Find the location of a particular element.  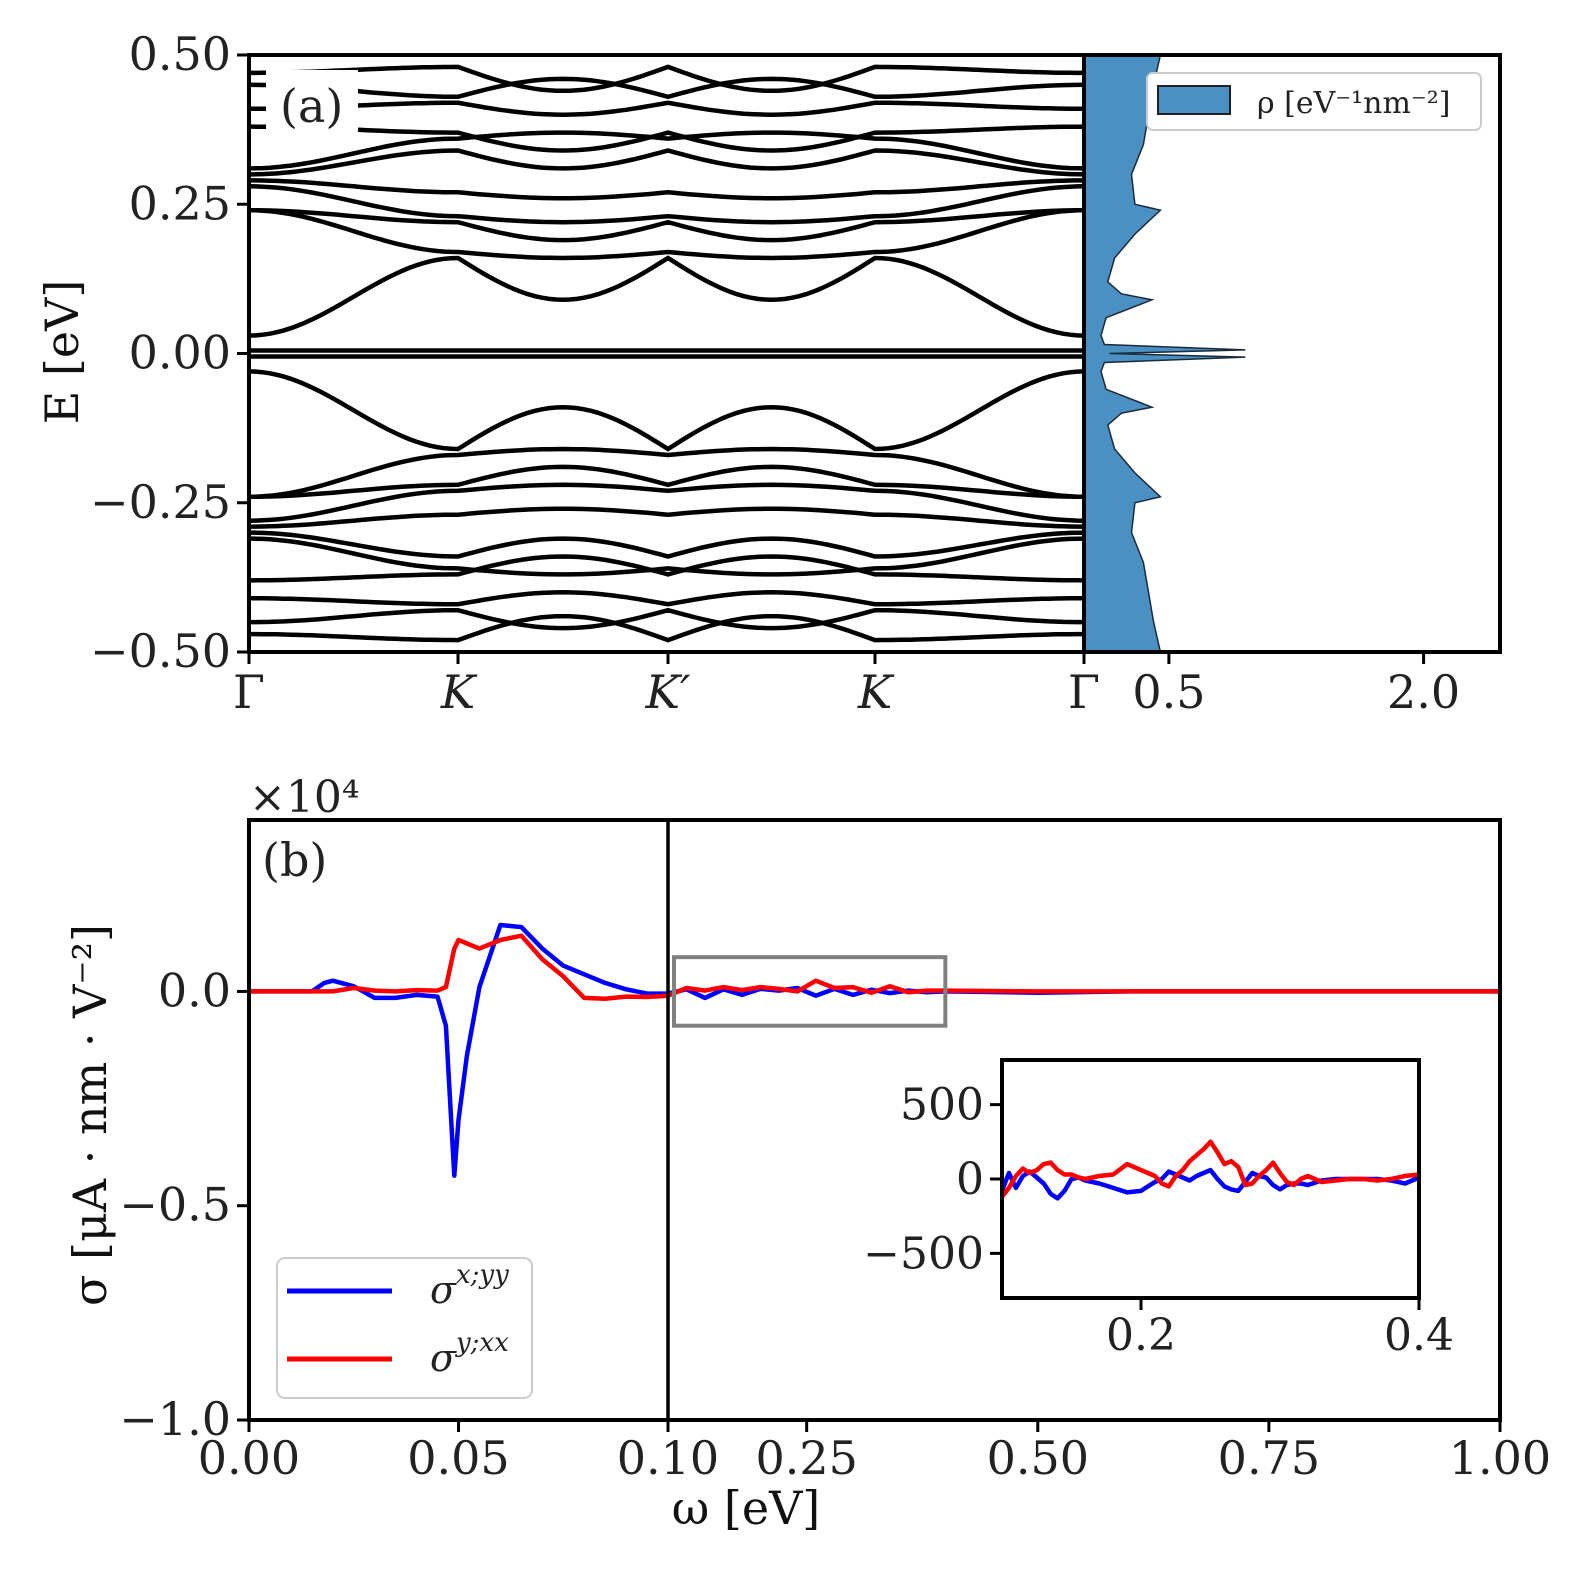

x-tick-label-b: 0.05 is located at coordinates (458, 1458).